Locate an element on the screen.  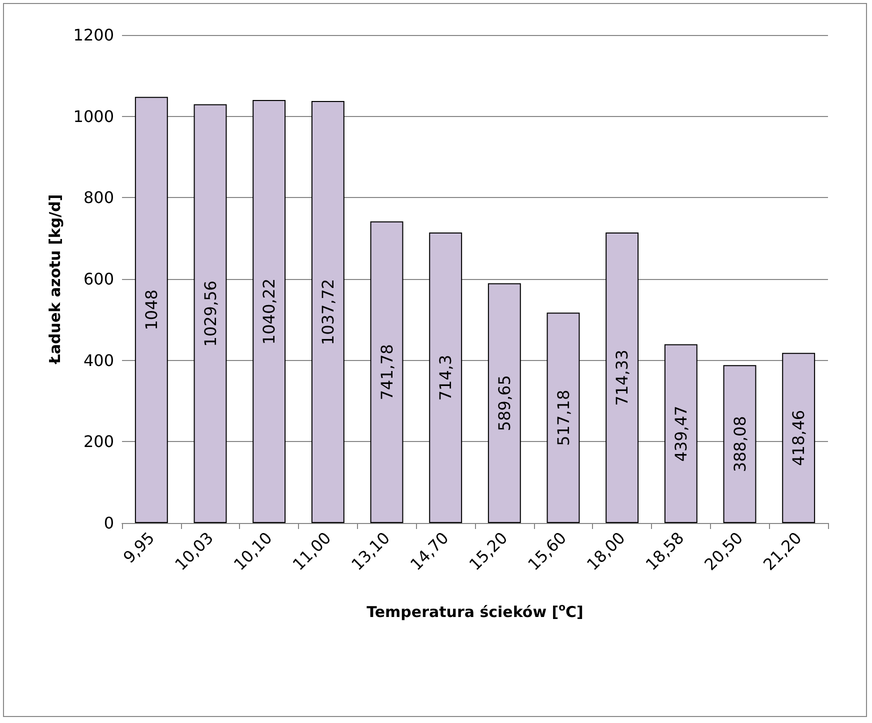
data-label: 714,3 is located at coordinates (446, 377).